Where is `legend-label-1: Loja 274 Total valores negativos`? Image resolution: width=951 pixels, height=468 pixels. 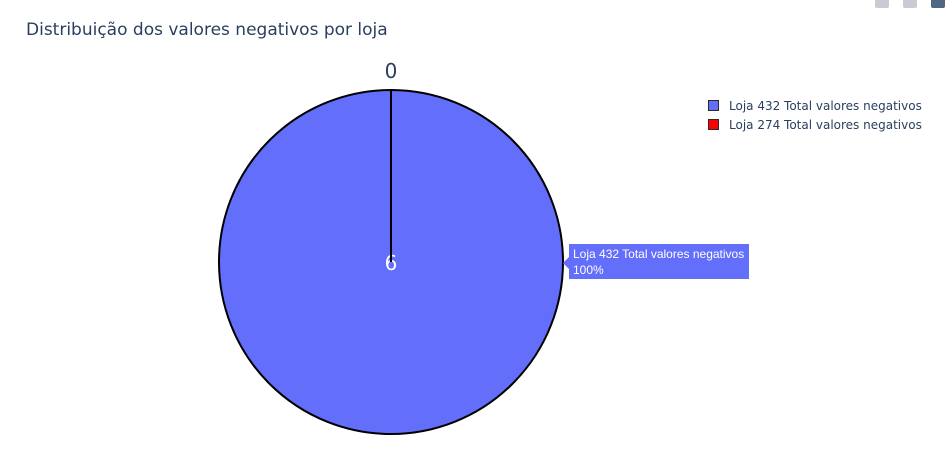
legend-label-1: Loja 274 Total valores negativos is located at coordinates (825, 124).